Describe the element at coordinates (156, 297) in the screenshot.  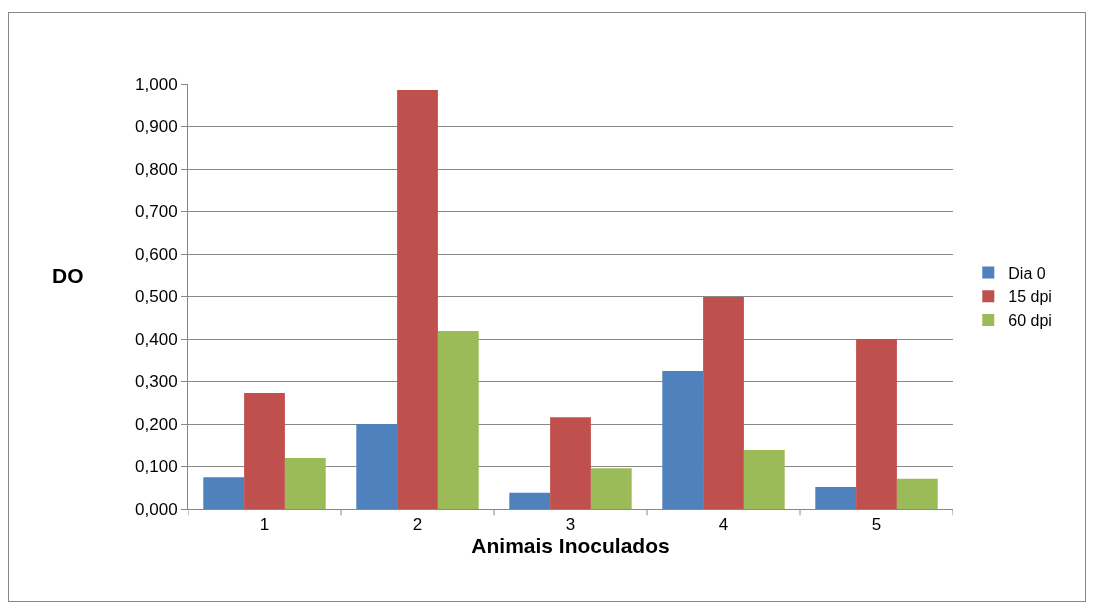
I see `y-tick-label: 0,500` at that location.